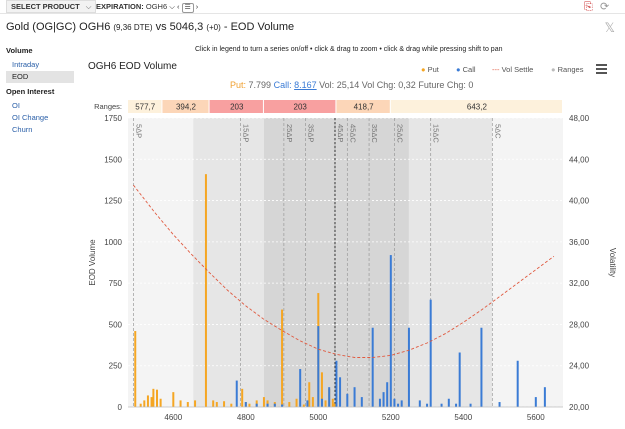  Describe the element at coordinates (178, 6) in the screenshot. I see `prev-icon: ‹` at that location.